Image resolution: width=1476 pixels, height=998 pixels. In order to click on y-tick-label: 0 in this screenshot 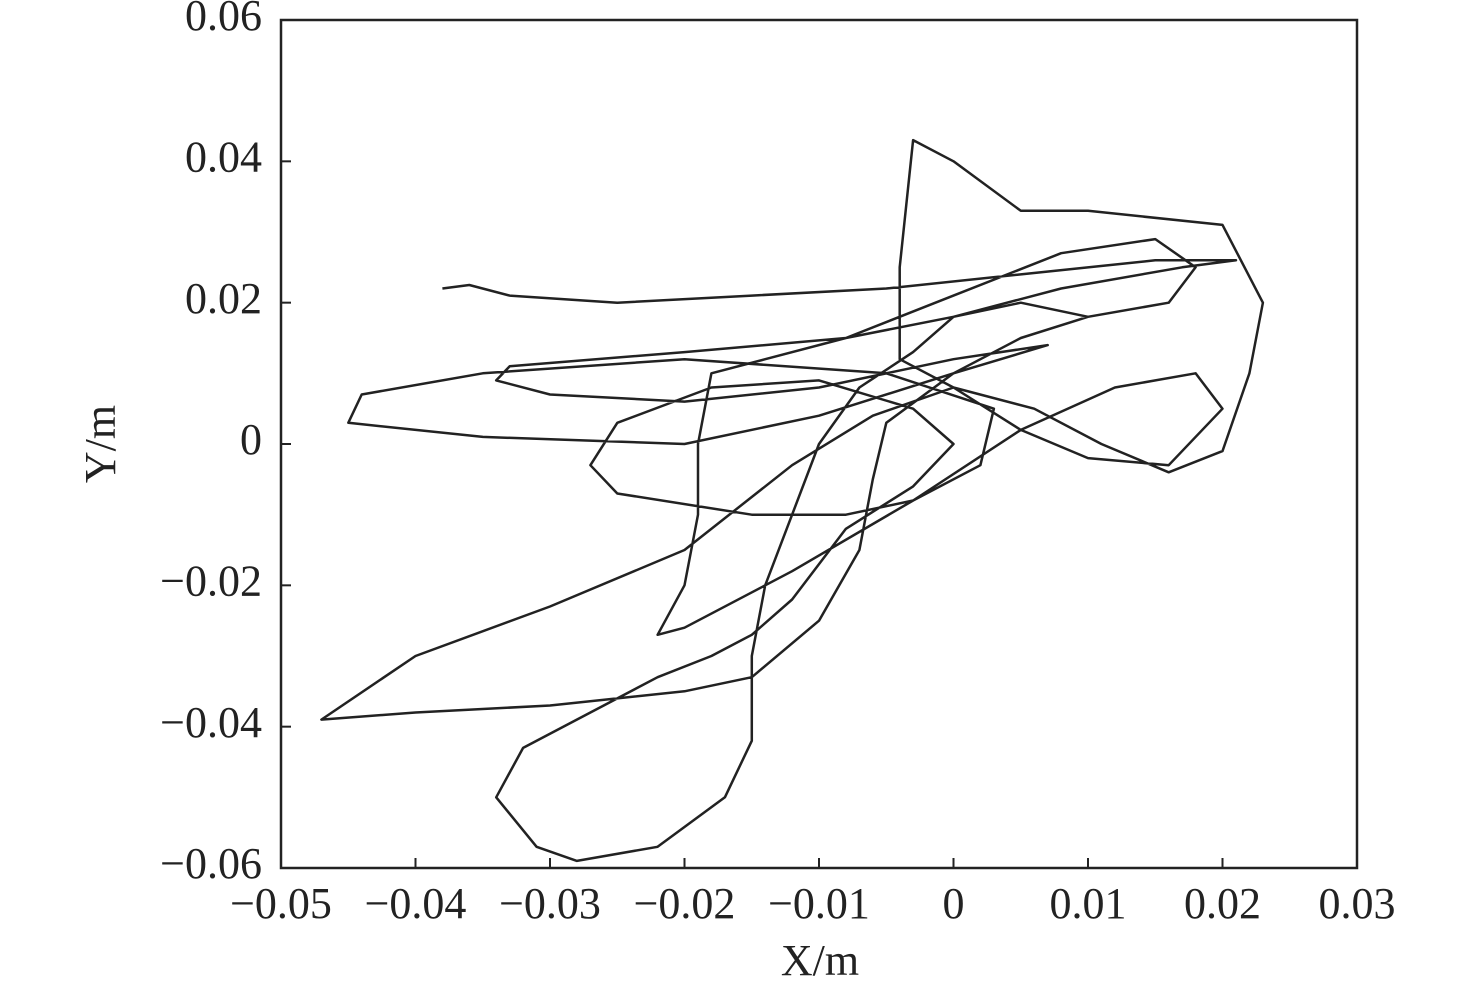, I will do `click(251, 439)`.